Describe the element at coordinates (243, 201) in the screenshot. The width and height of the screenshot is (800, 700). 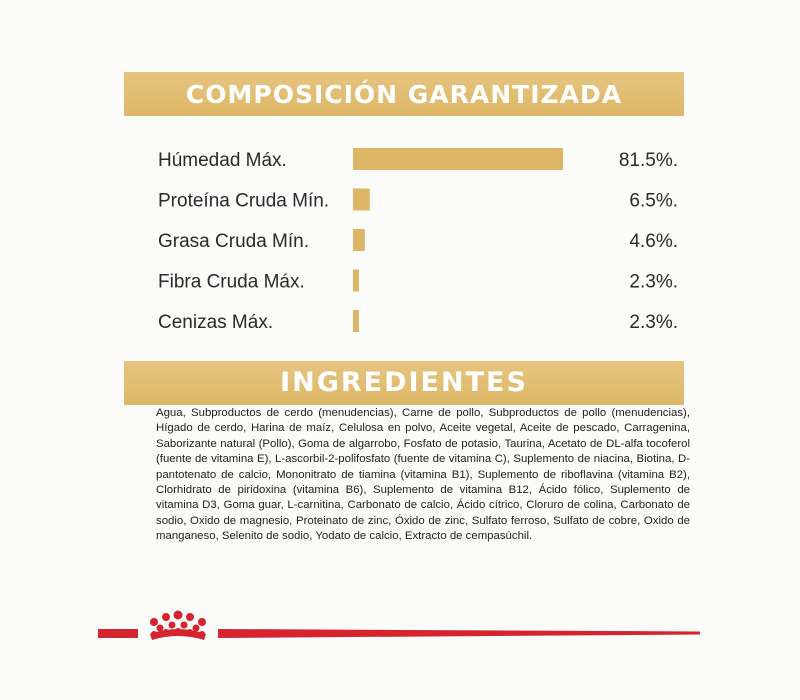
I see `category-label: Proteína Cruda Mín.` at that location.